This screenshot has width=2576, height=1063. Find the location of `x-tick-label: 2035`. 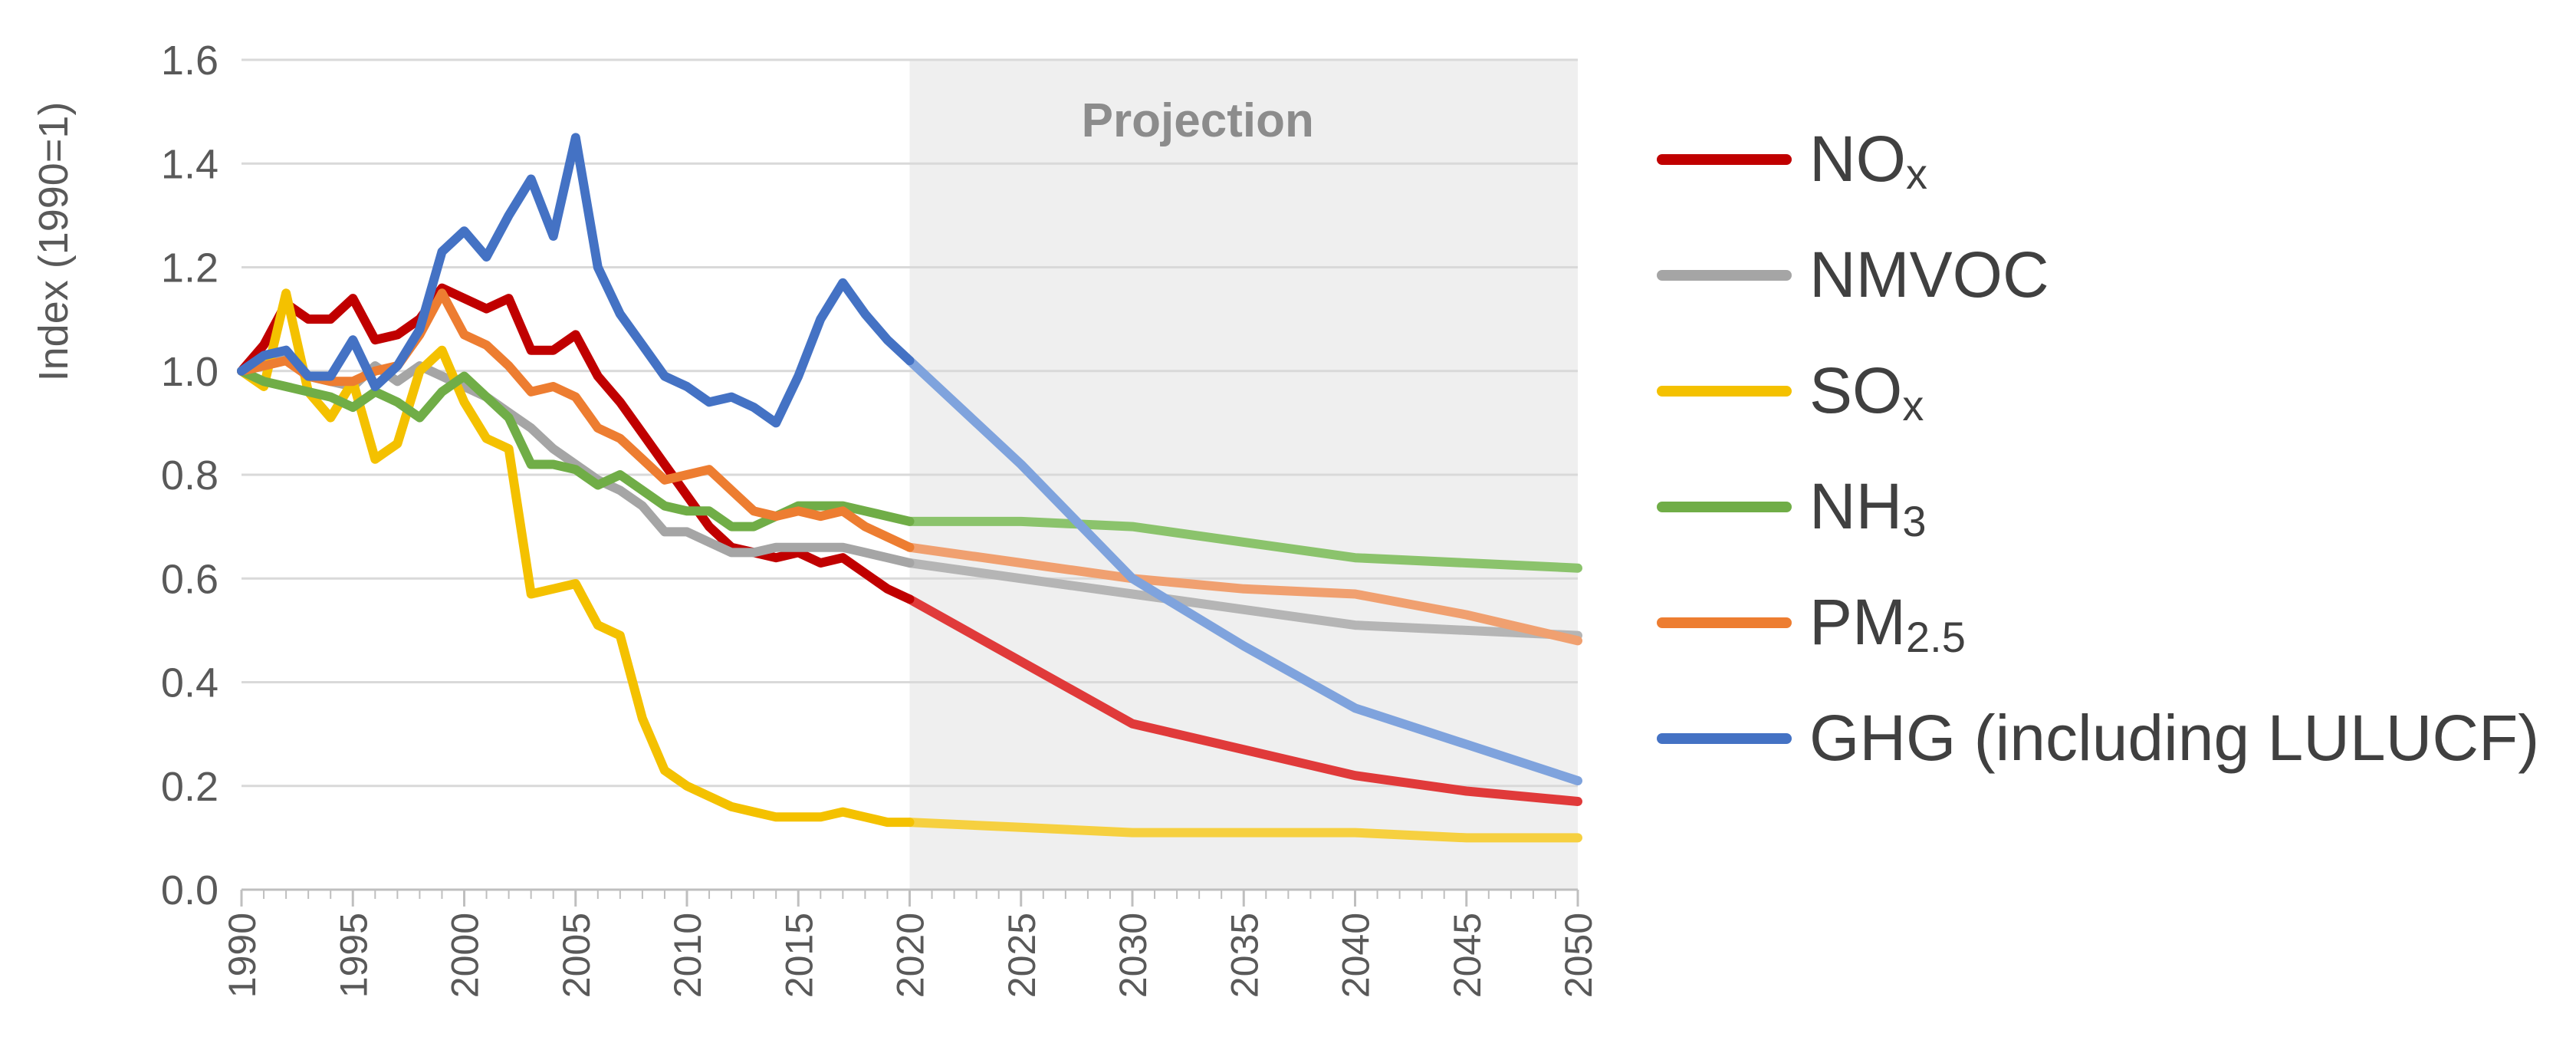

x-tick-label: 2035 is located at coordinates (1245, 955).